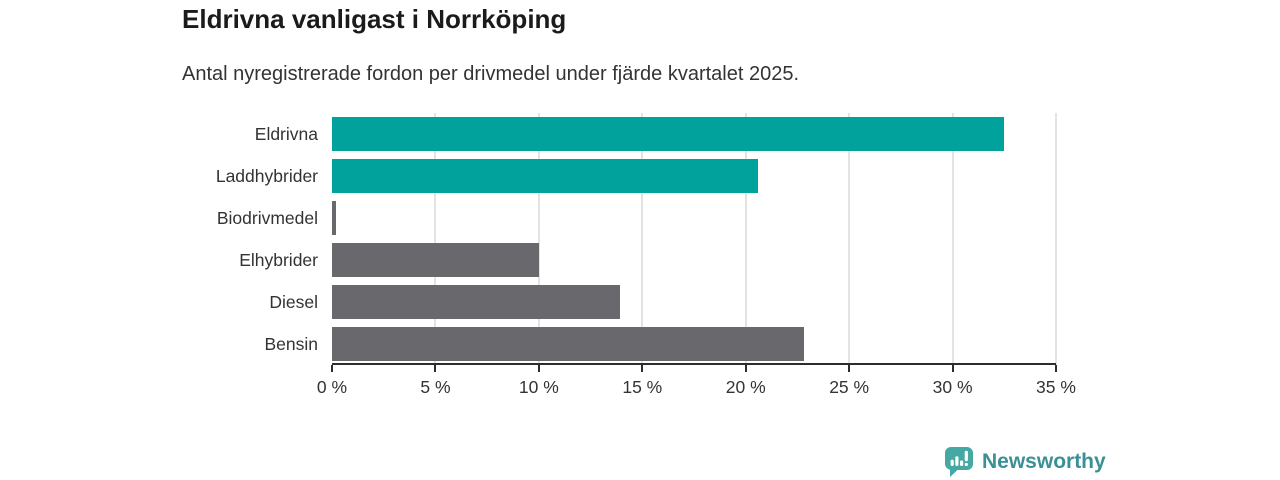 The width and height of the screenshot is (1280, 480). What do you see at coordinates (668, 134) in the screenshot?
I see `bar-eldrivna` at bounding box center [668, 134].